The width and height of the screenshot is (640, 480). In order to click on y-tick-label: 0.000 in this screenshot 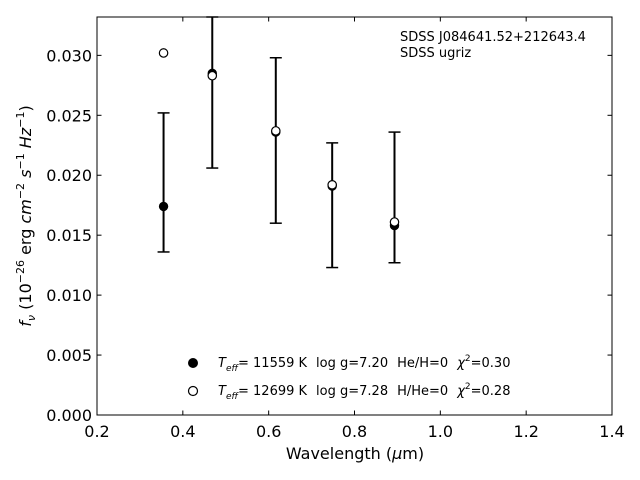, I will do `click(69, 415)`.